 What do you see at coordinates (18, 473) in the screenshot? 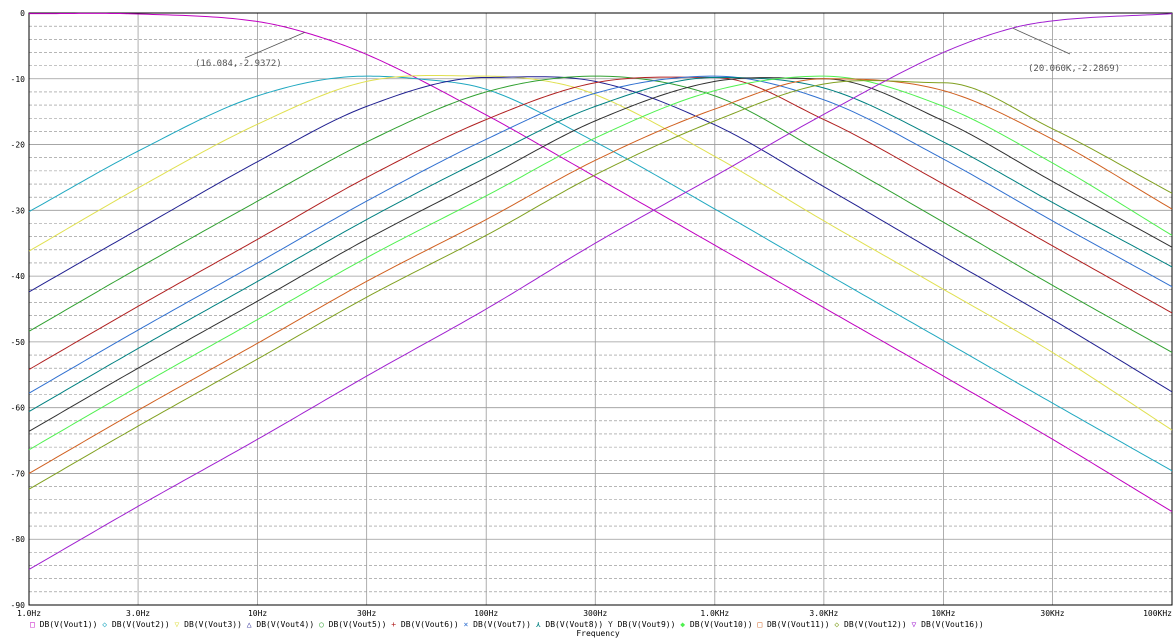
I see `y-tick-label: -70` at bounding box center [18, 473].